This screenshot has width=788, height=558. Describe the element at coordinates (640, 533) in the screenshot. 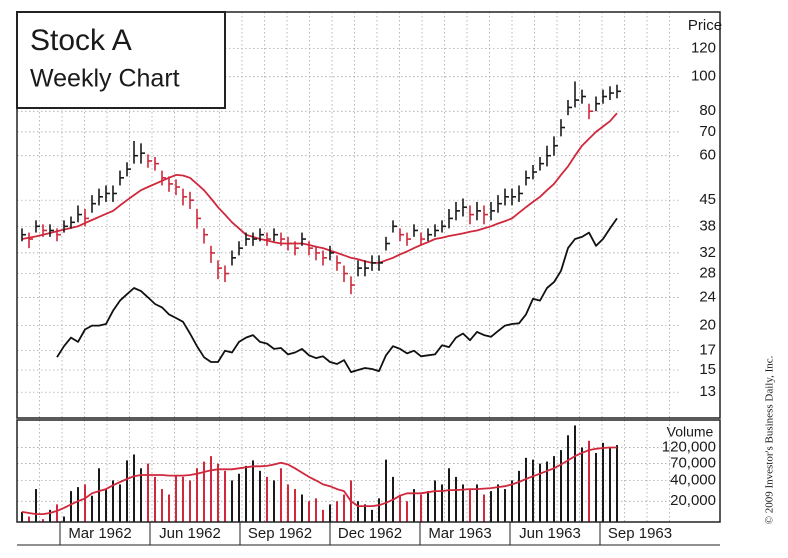

I see `x-tick-label: Sep 1963` at that location.